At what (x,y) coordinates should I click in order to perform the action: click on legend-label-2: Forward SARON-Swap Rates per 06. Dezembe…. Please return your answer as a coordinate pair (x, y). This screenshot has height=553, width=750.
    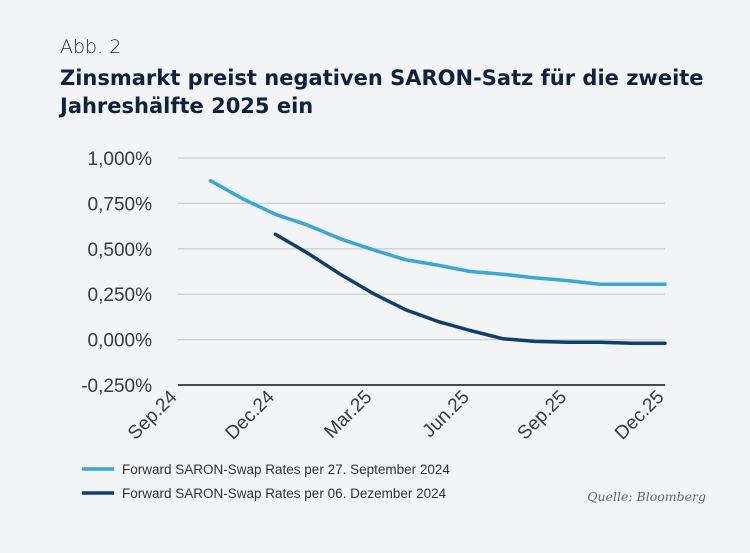
    Looking at the image, I should click on (284, 493).